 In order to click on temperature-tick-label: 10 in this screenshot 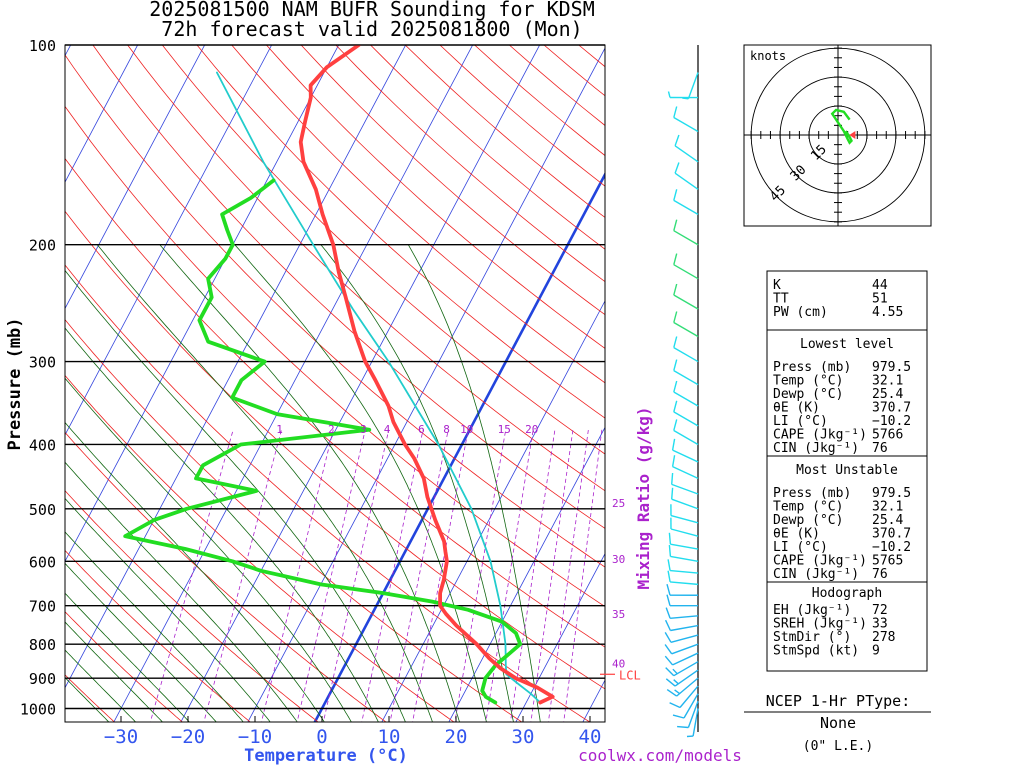, I will do `click(389, 737)`.